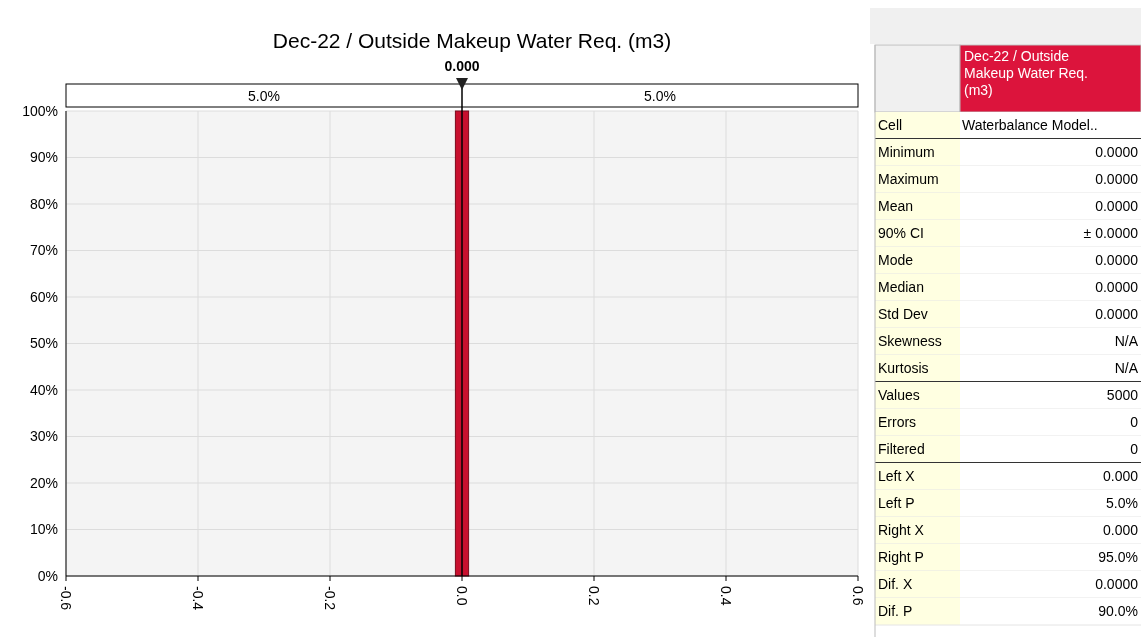  Describe the element at coordinates (1026, 73) in the screenshot. I see `text: Dec-22 / Outside Makeup Water Req. (m3)` at that location.